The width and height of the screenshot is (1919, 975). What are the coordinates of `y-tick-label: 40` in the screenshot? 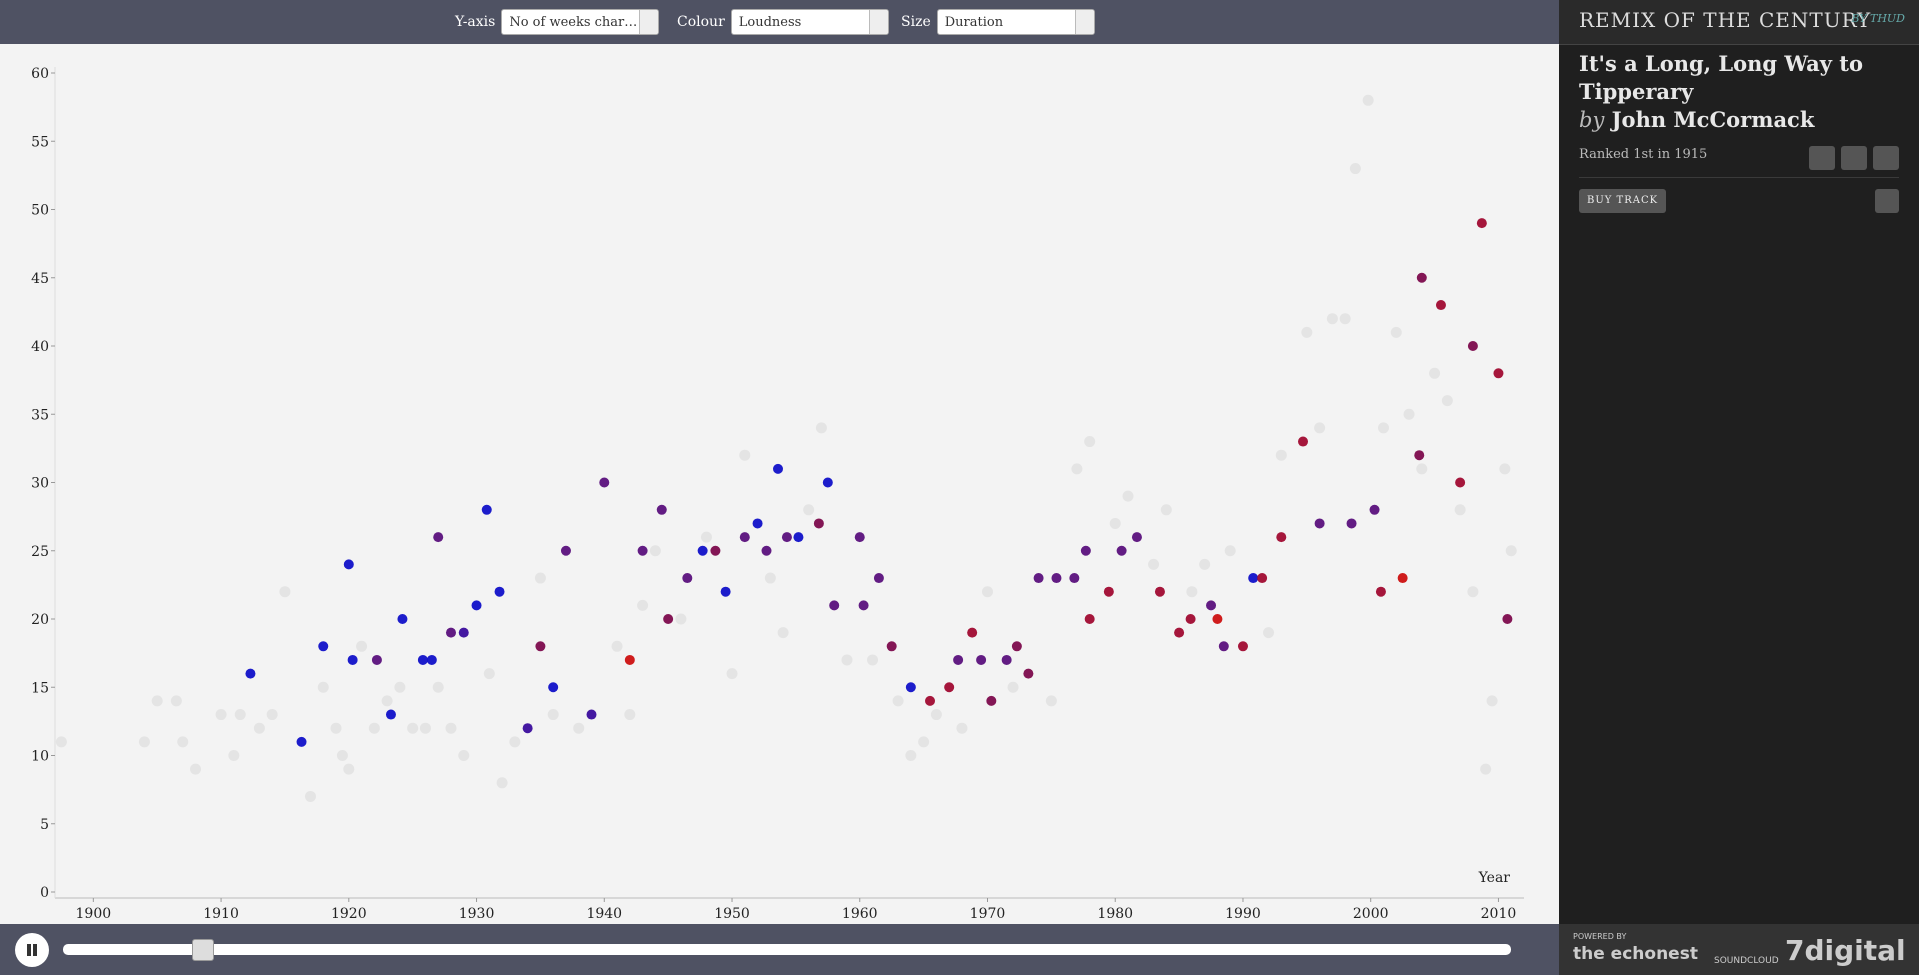 It's located at (40, 347).